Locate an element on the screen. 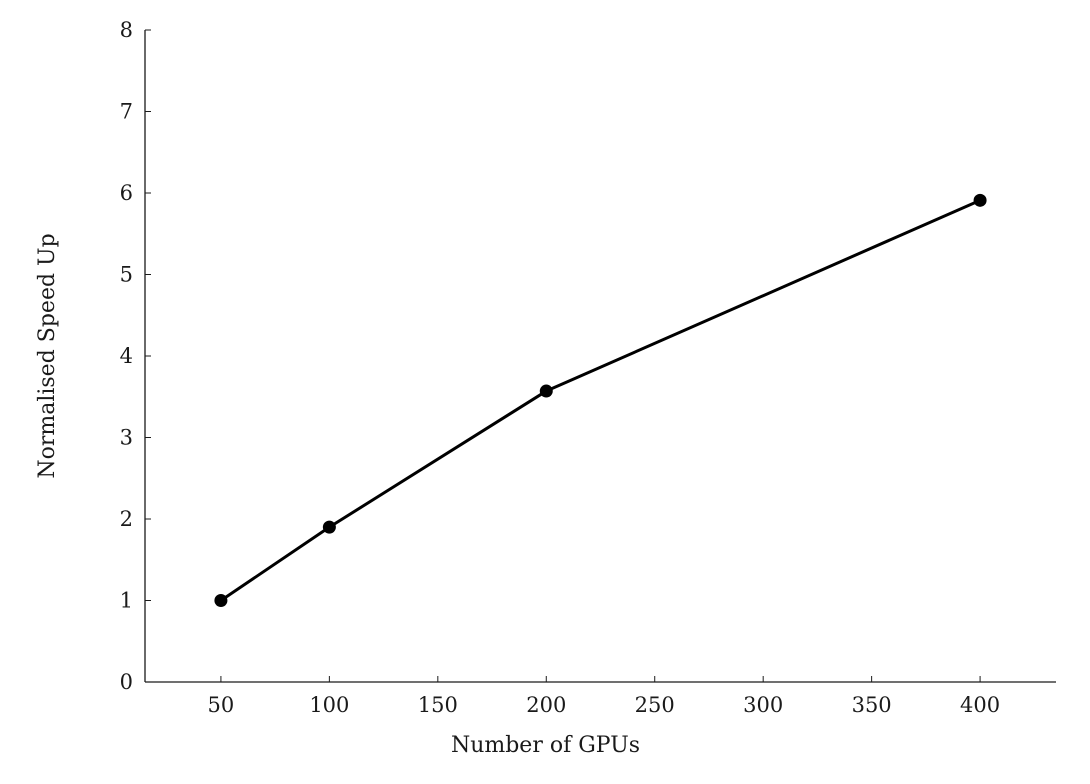  y-tick-label: 3 is located at coordinates (126, 438).